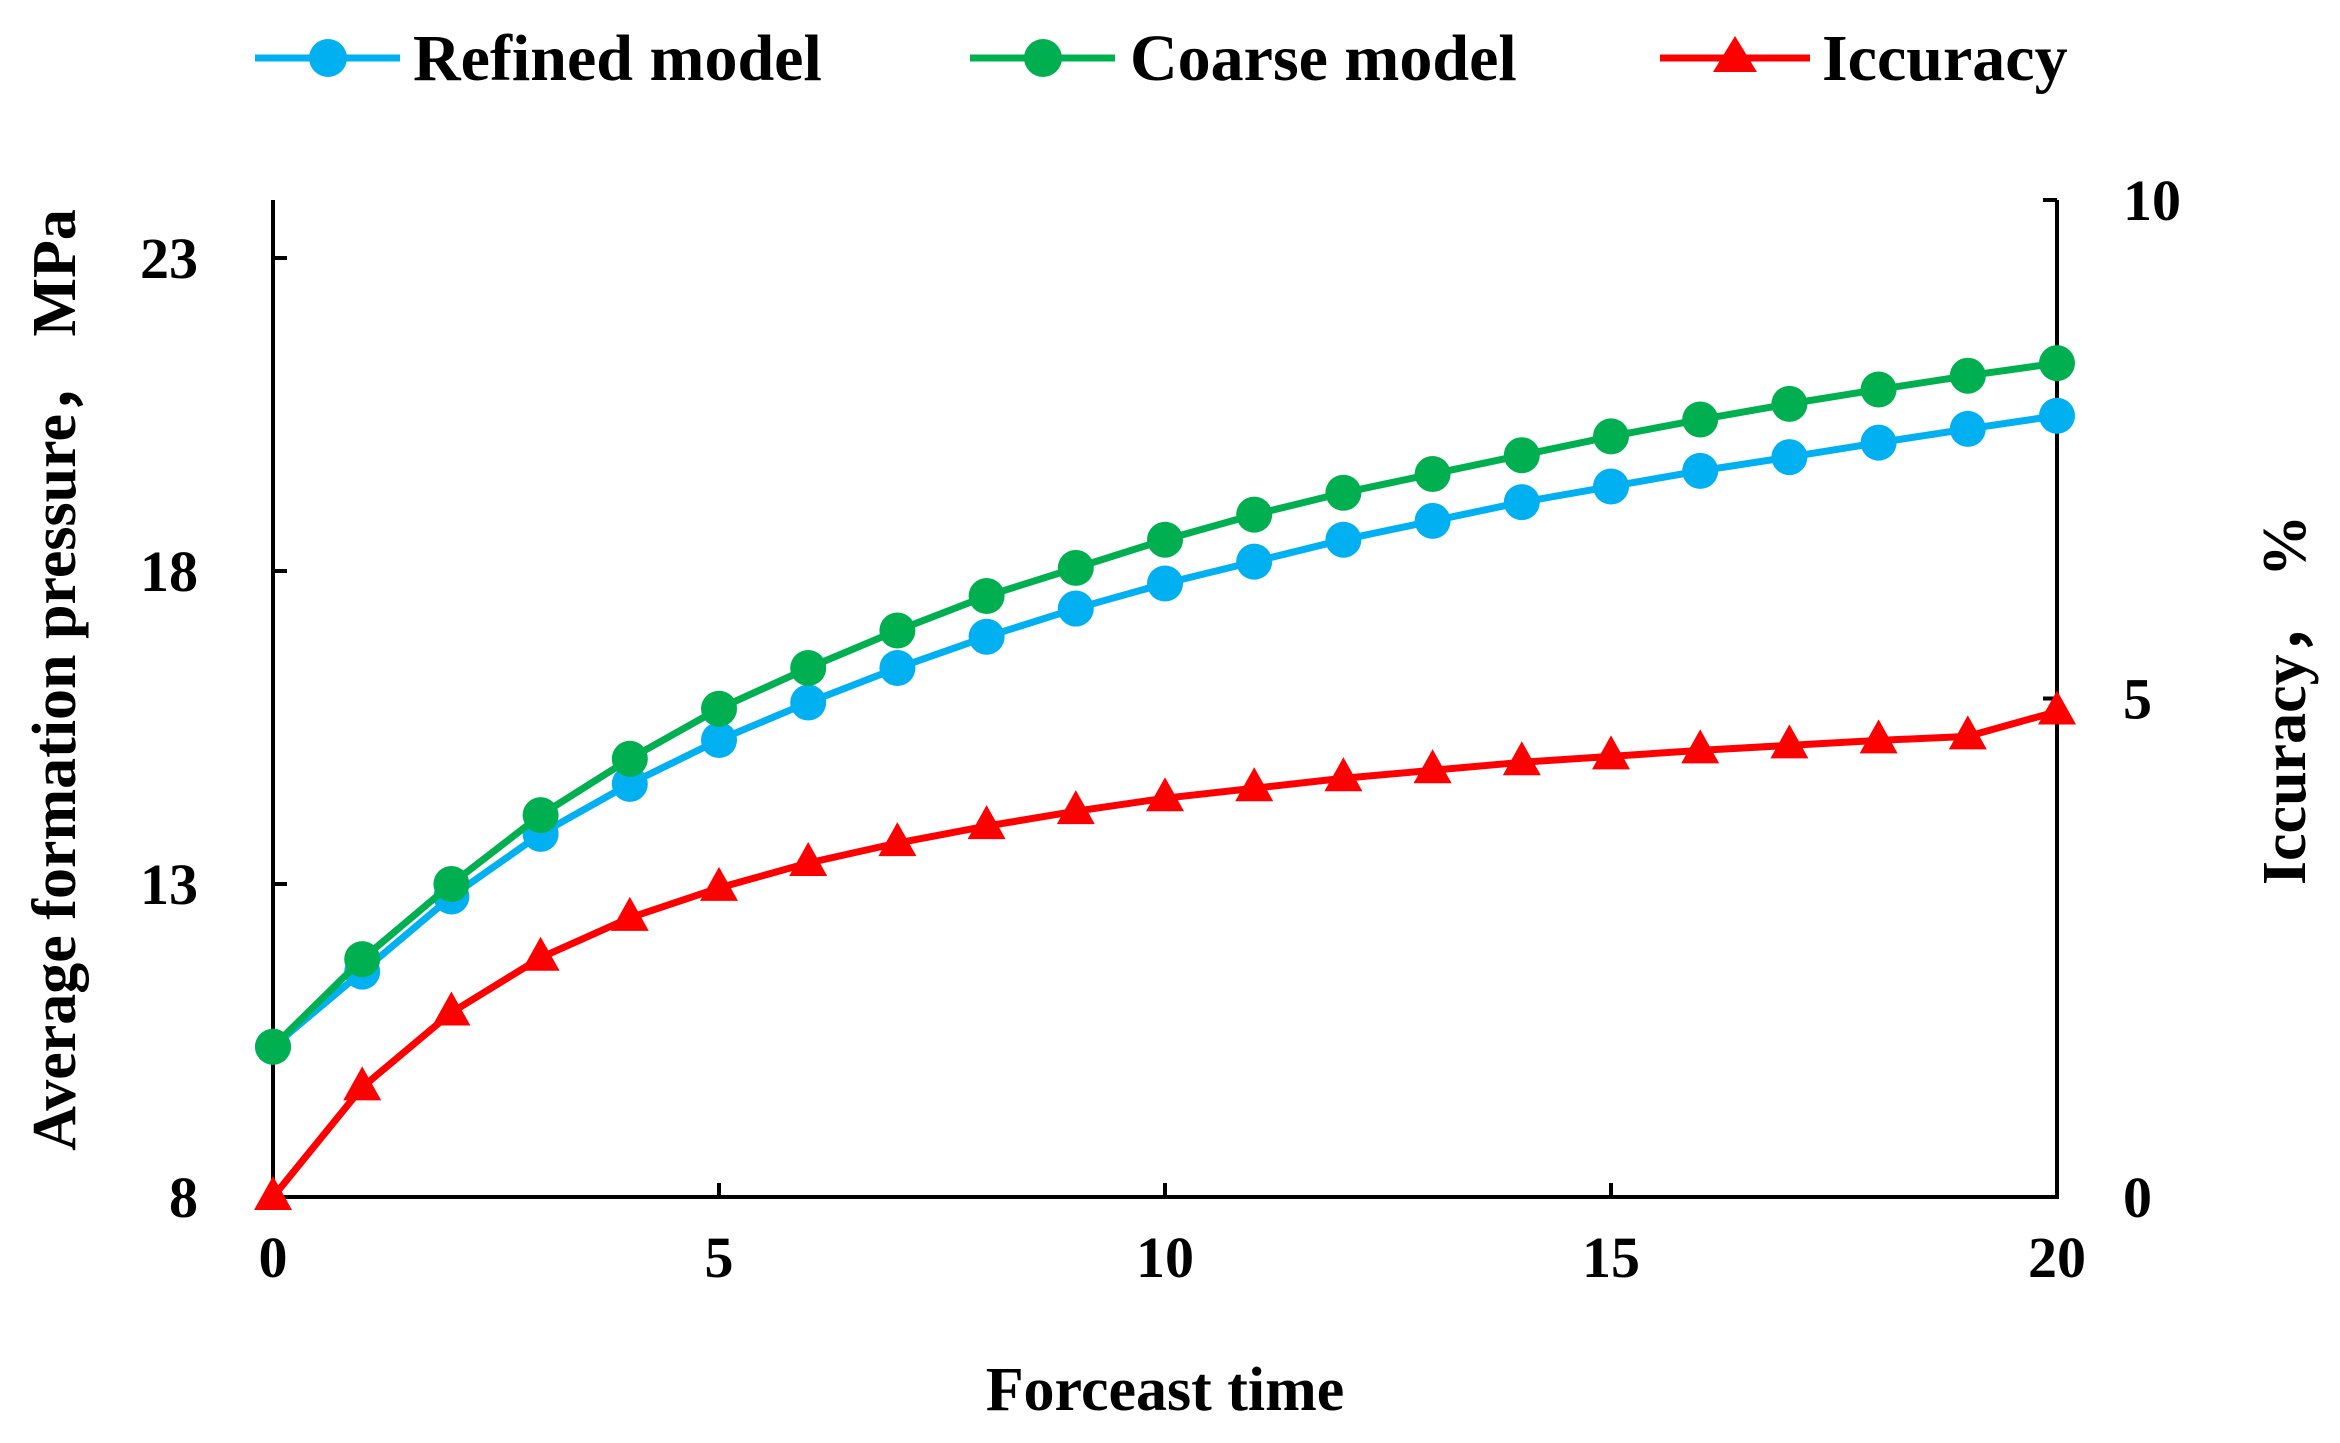 The image size is (2340, 1443). What do you see at coordinates (1945, 58) in the screenshot?
I see `legend-label-iccuracy: Iccuracy` at bounding box center [1945, 58].